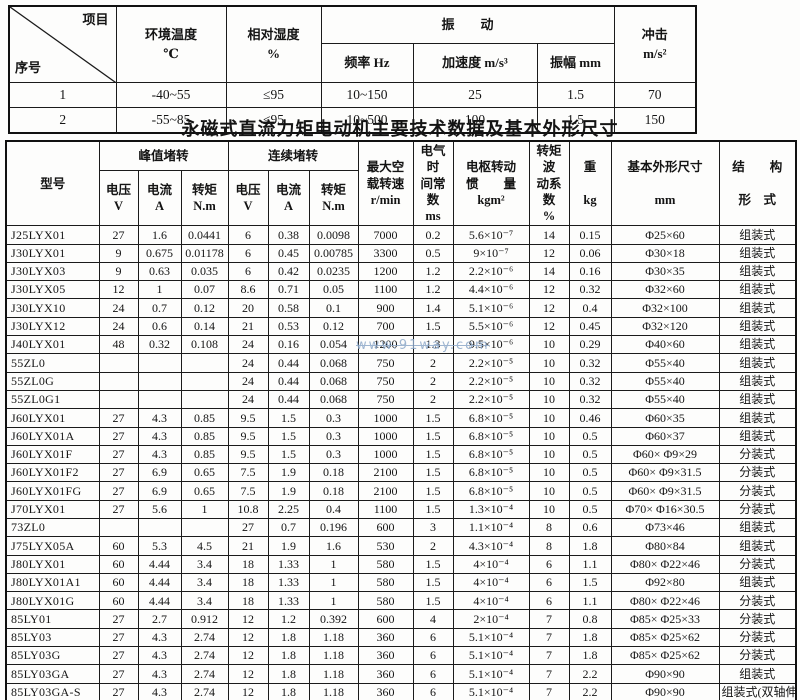 This screenshot has width=800, height=700. What do you see at coordinates (159, 619) in the screenshot?
I see `motor-row-data-cell: 2.7` at bounding box center [159, 619].